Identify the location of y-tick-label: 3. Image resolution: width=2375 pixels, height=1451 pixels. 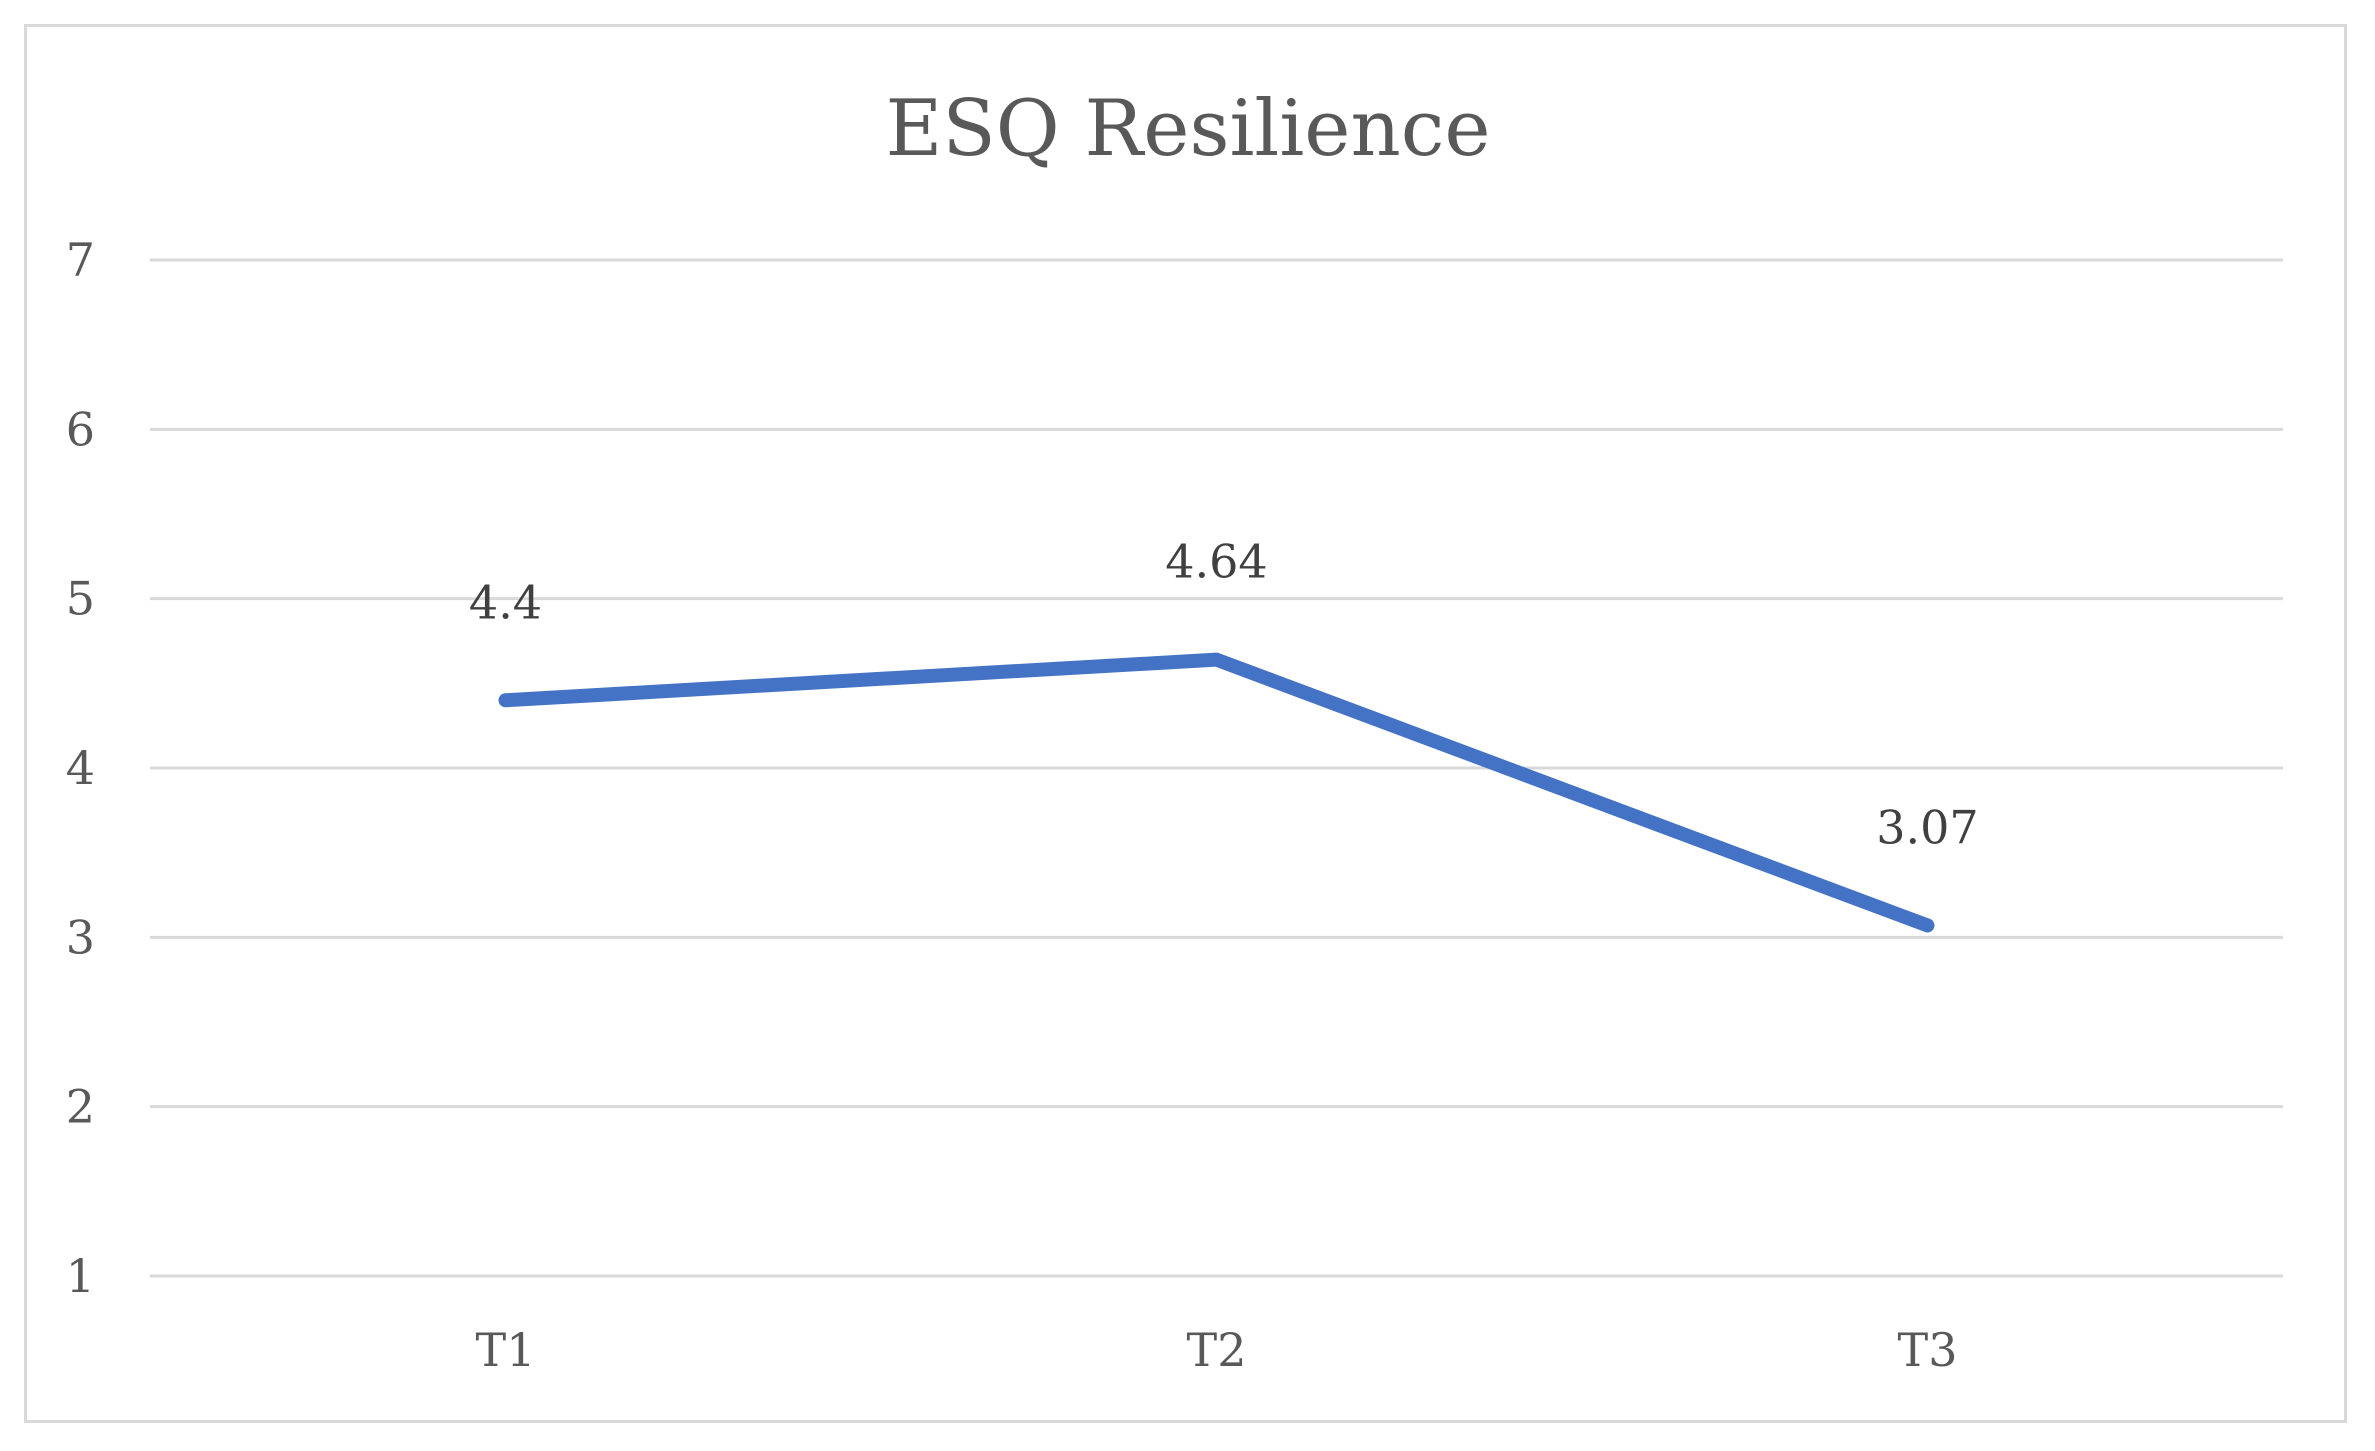
(80, 937).